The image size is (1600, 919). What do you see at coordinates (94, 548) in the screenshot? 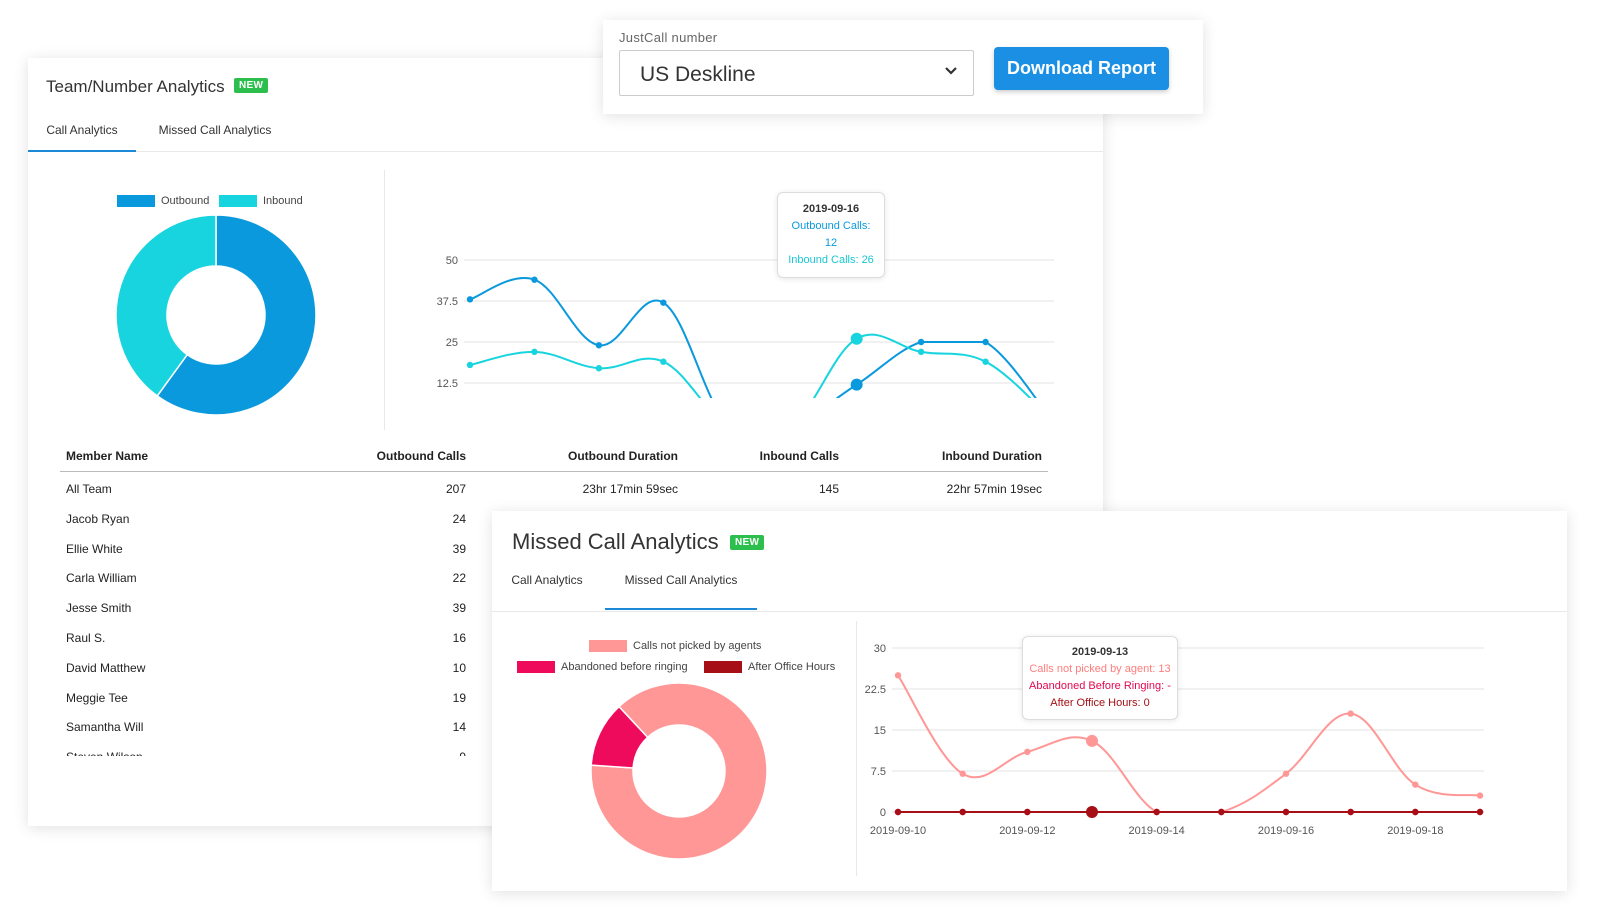
I see `member-name-cell: Ellie White` at bounding box center [94, 548].